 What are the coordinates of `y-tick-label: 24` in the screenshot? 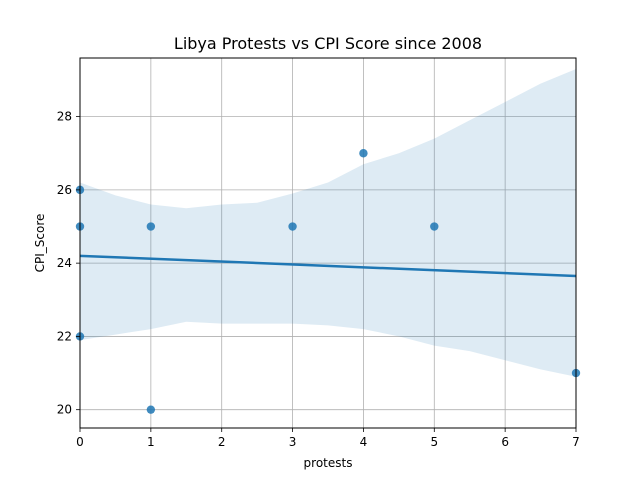 It's located at (64, 263).